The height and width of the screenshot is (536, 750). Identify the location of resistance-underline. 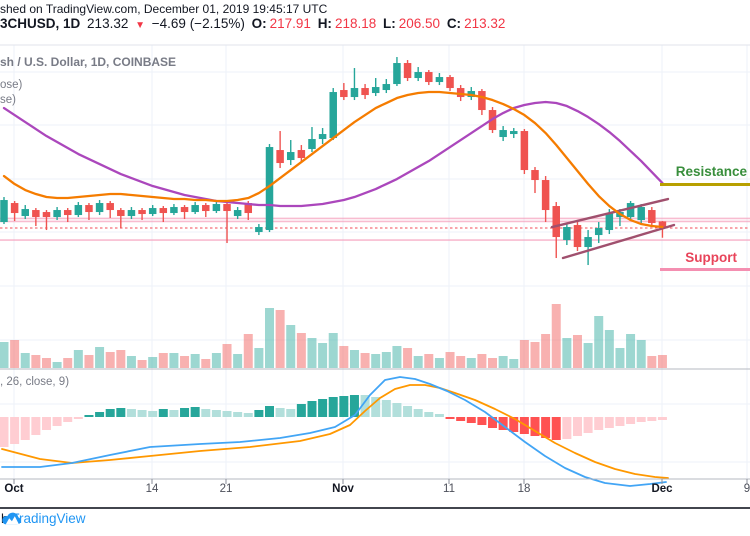
(705, 184).